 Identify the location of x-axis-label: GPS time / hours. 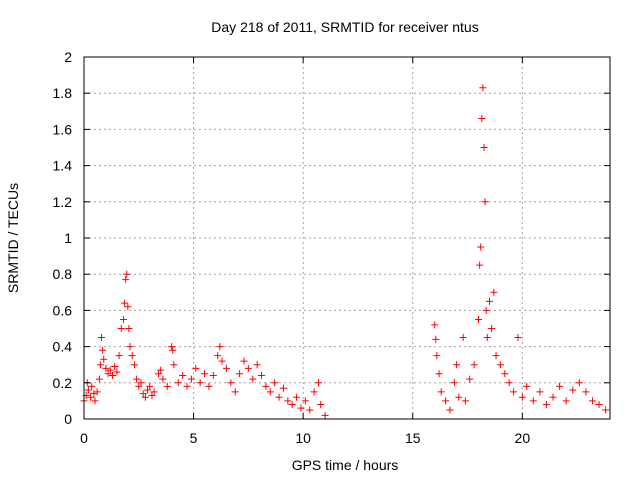
(345, 465).